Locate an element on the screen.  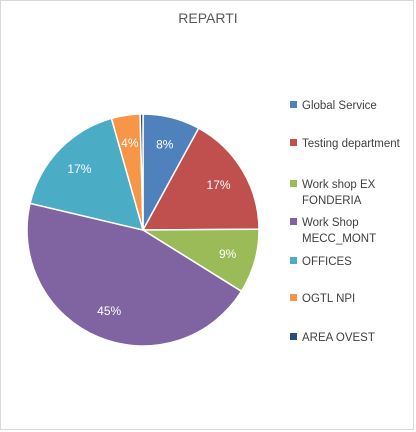
legend-label-6: AREA OVEST is located at coordinates (338, 338).